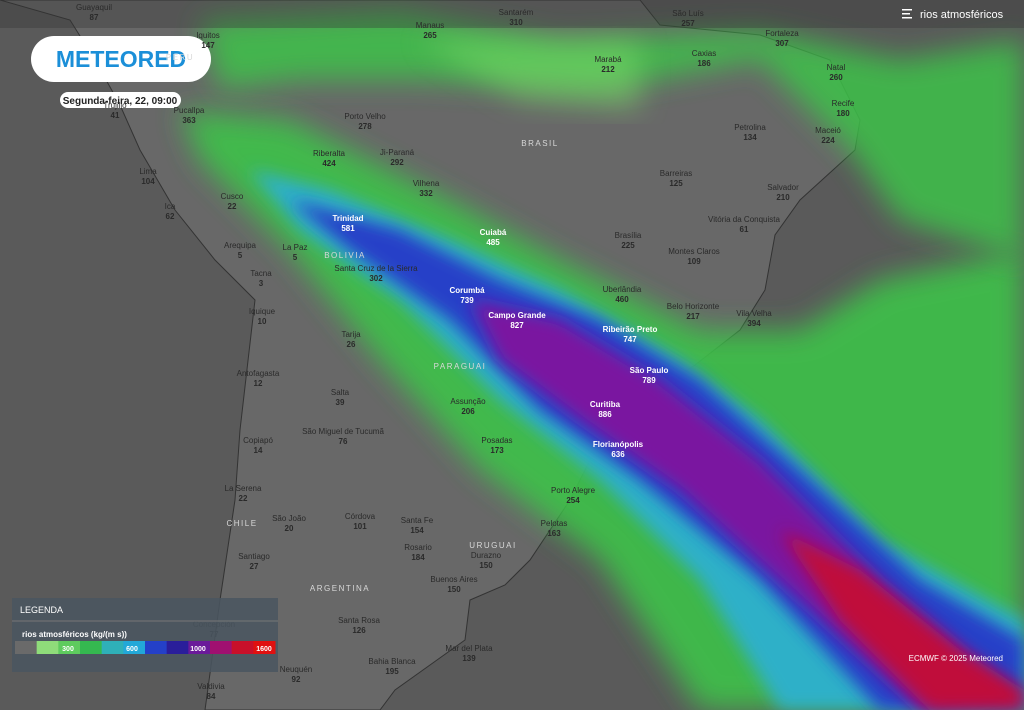  I want to click on city-value: 126, so click(359, 630).